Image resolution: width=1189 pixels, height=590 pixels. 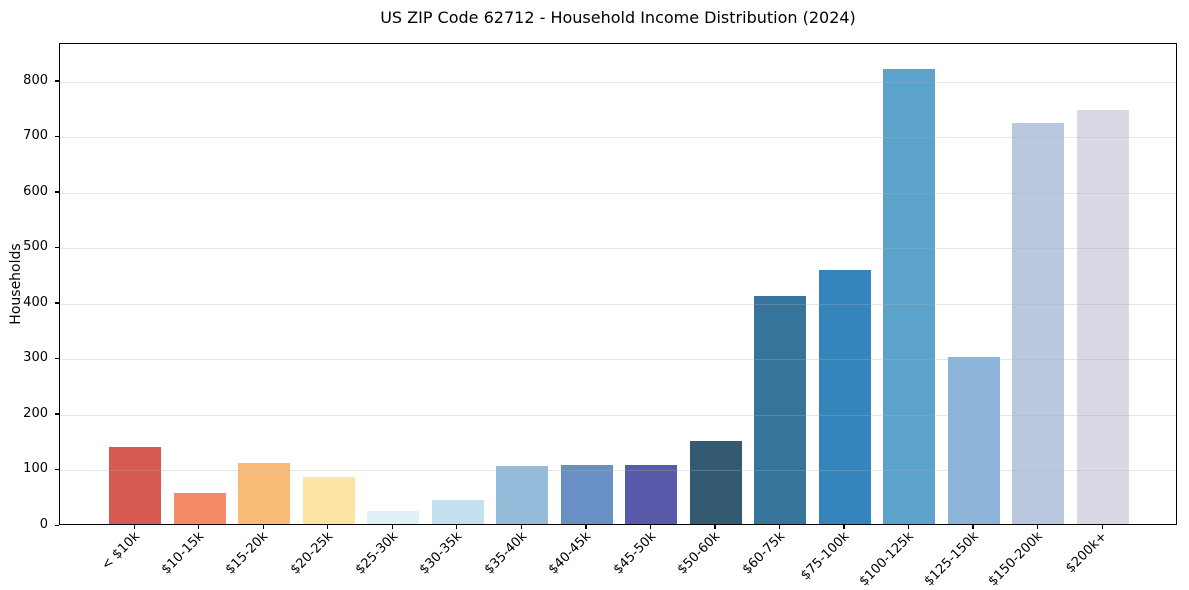 What do you see at coordinates (35, 302) in the screenshot?
I see `ytick-label-400: 400` at bounding box center [35, 302].